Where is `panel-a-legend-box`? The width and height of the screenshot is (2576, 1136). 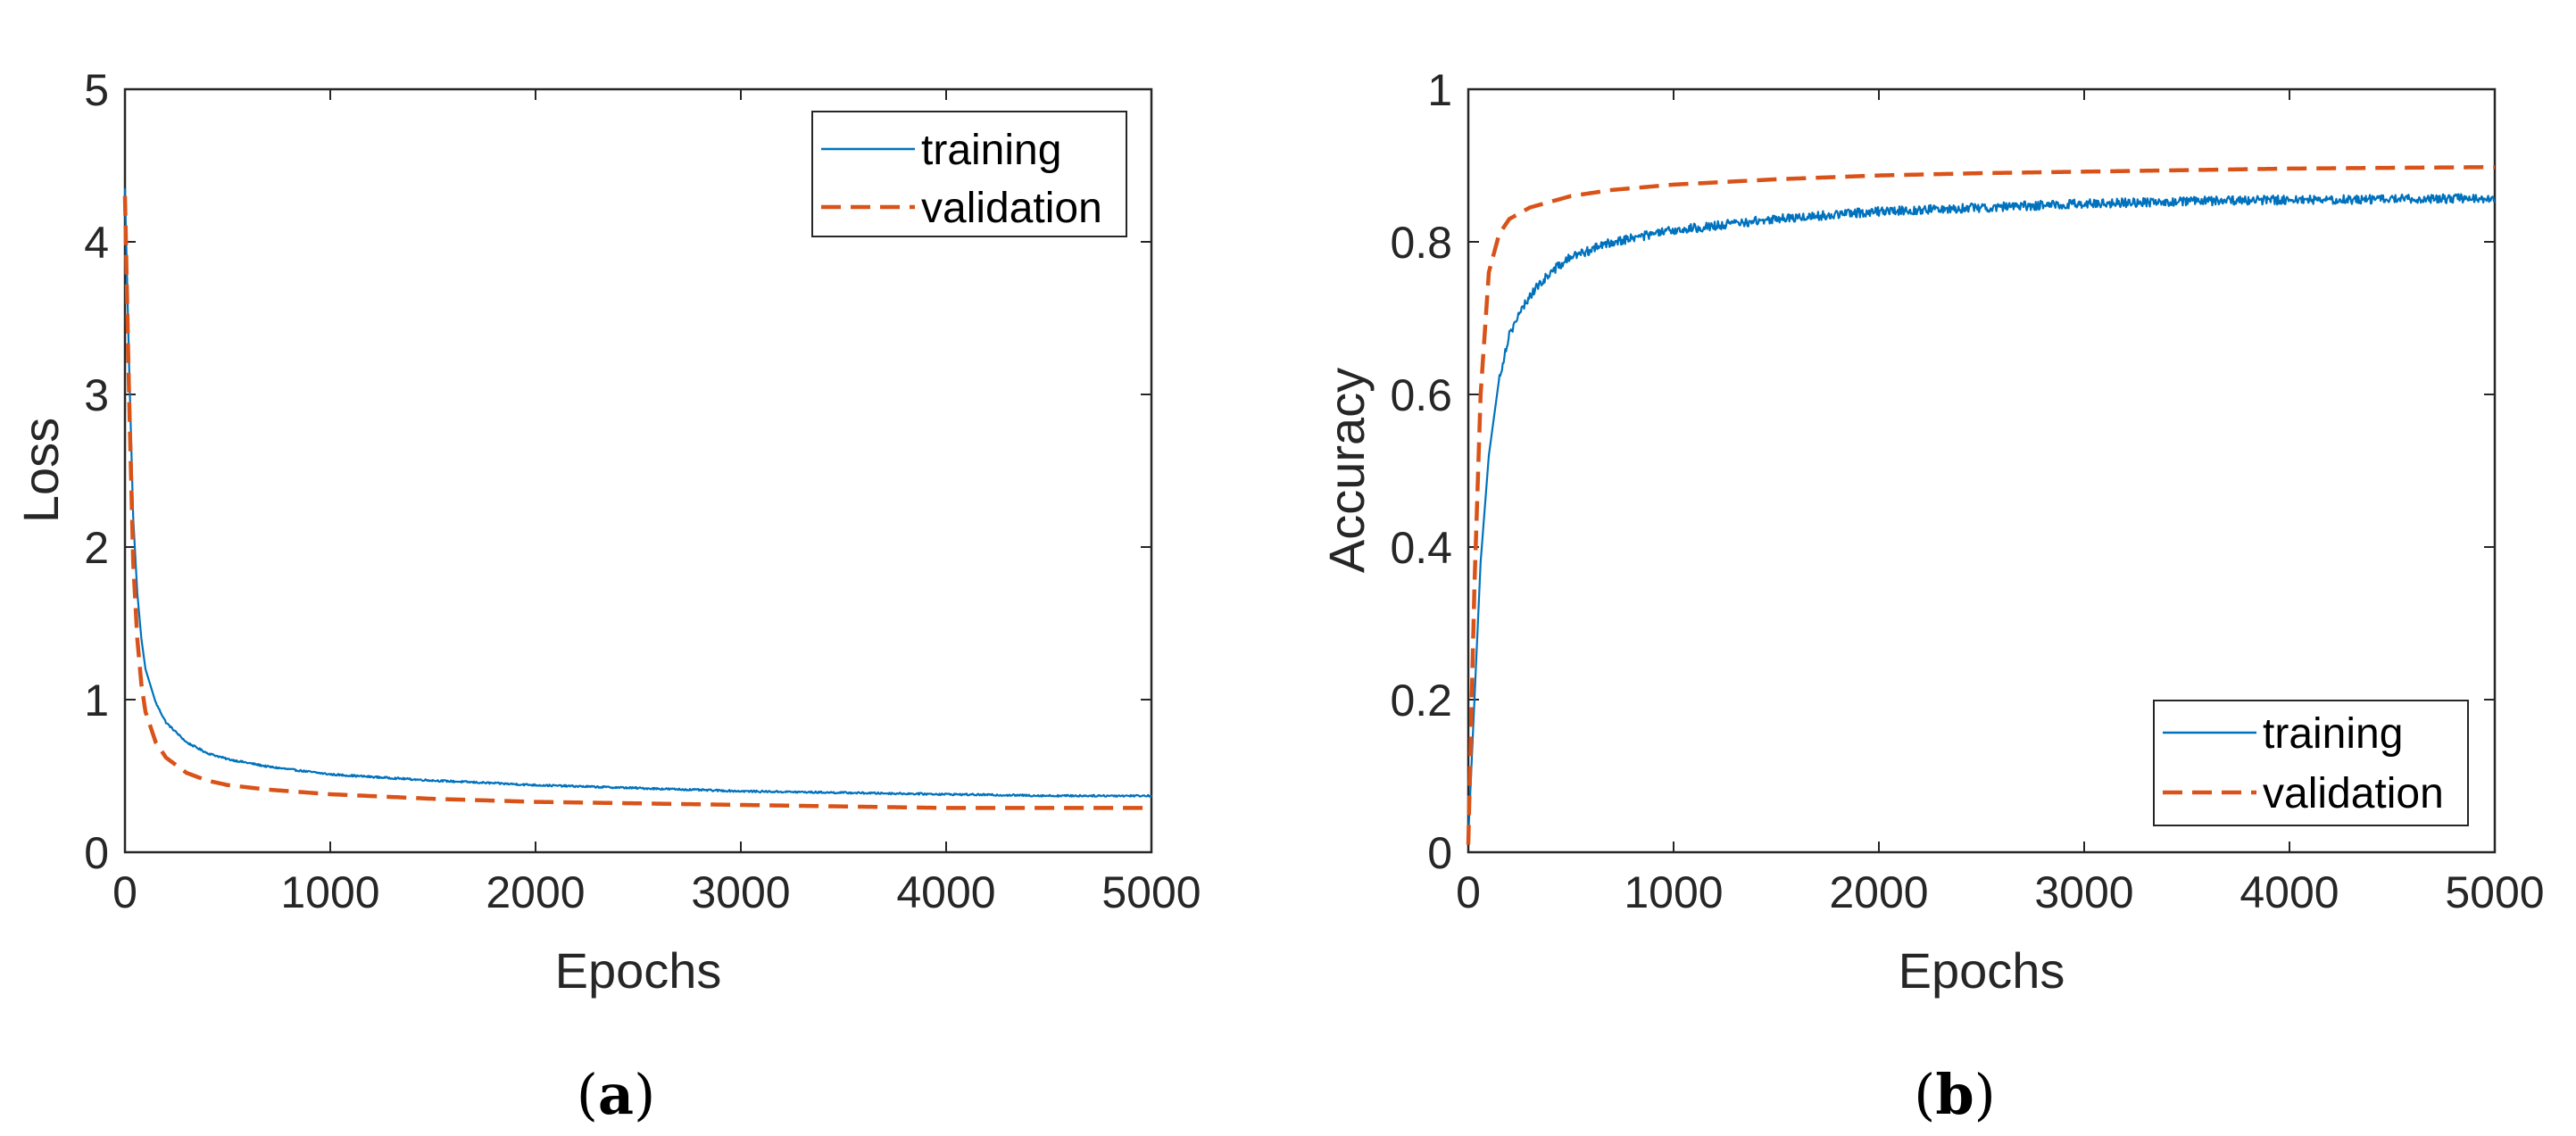
panel-a-legend-box is located at coordinates (969, 174).